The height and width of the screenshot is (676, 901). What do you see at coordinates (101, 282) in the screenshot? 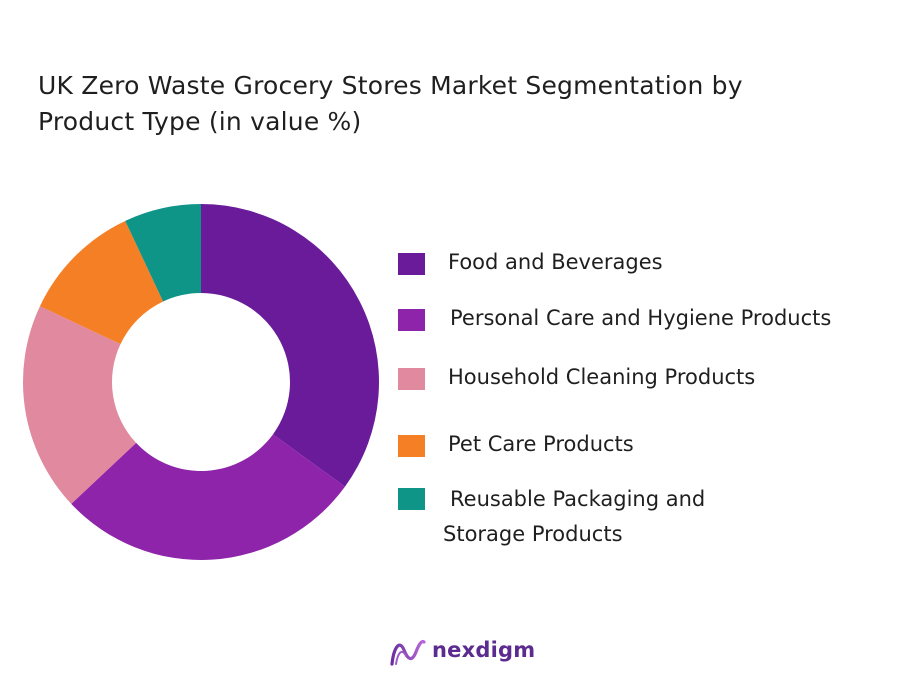
I see `donut-slice-pet-care` at bounding box center [101, 282].